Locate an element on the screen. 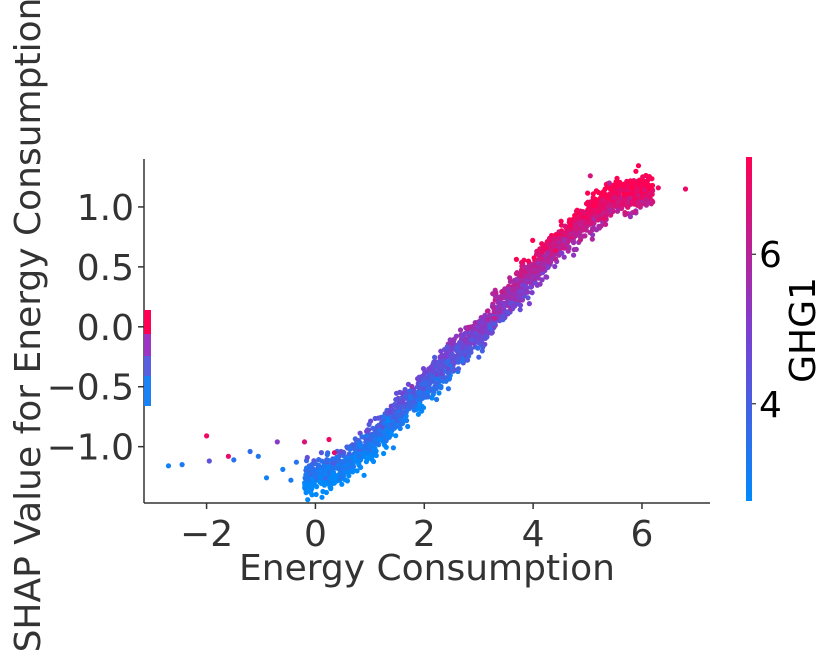 The height and width of the screenshot is (664, 831). colorbar-tick-label: 6 is located at coordinates (770, 255).